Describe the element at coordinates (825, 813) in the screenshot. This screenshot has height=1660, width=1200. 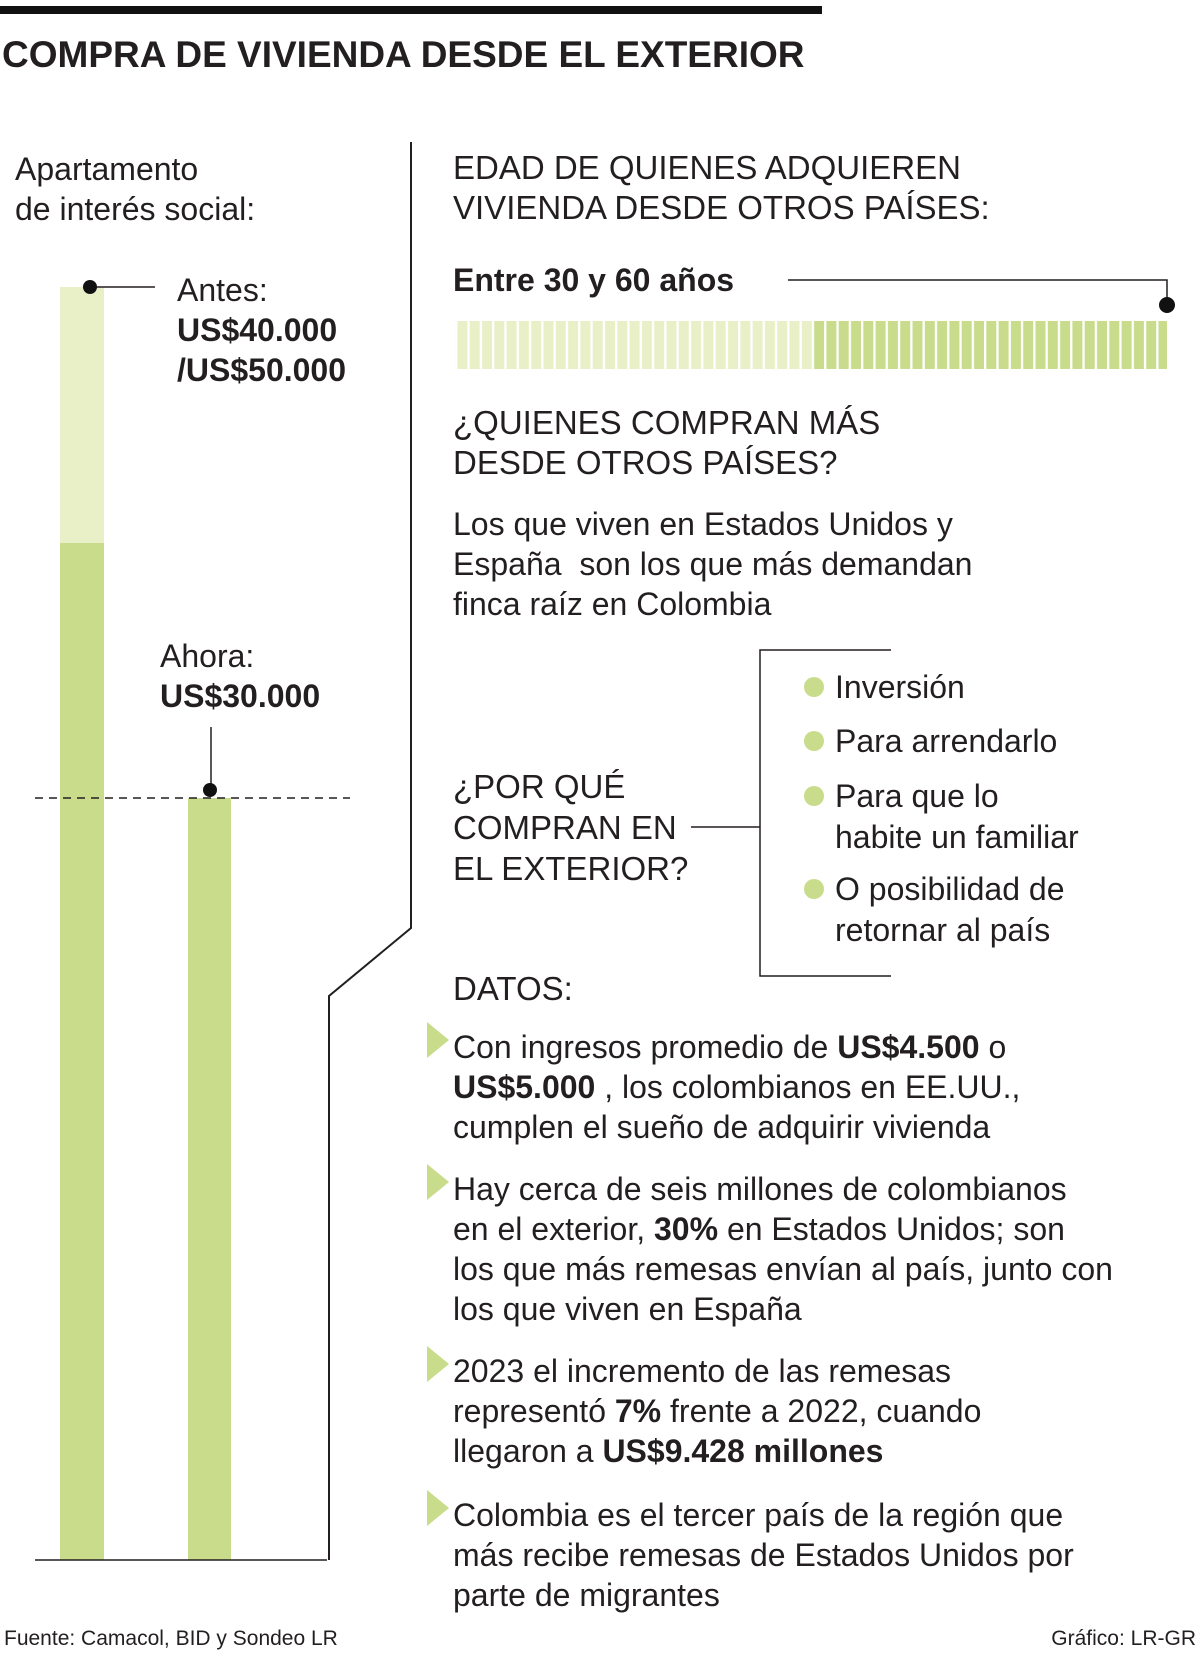
I see `bracket` at that location.